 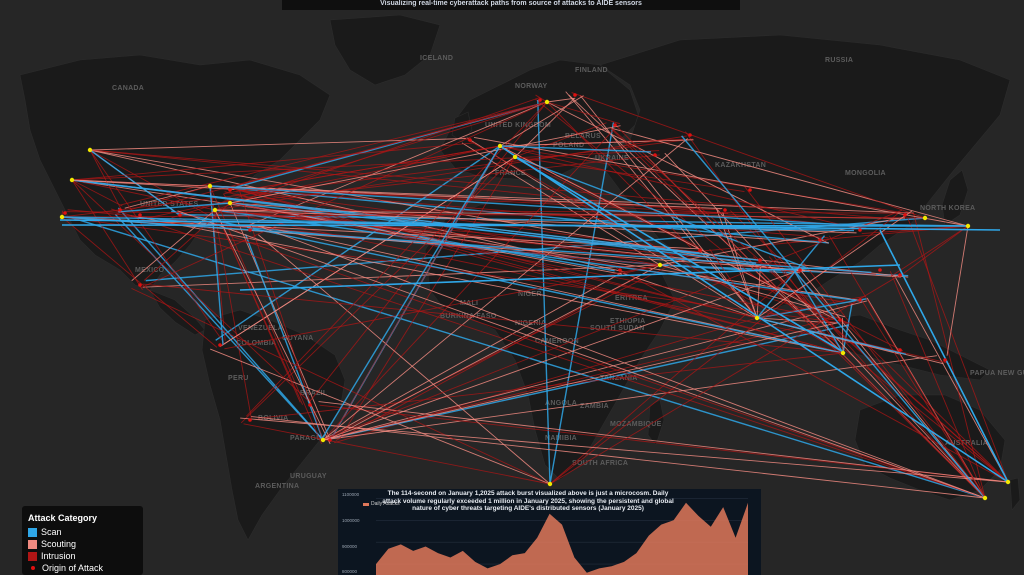 What do you see at coordinates (256, 343) in the screenshot?
I see `country-label: COLOMBIA` at bounding box center [256, 343].